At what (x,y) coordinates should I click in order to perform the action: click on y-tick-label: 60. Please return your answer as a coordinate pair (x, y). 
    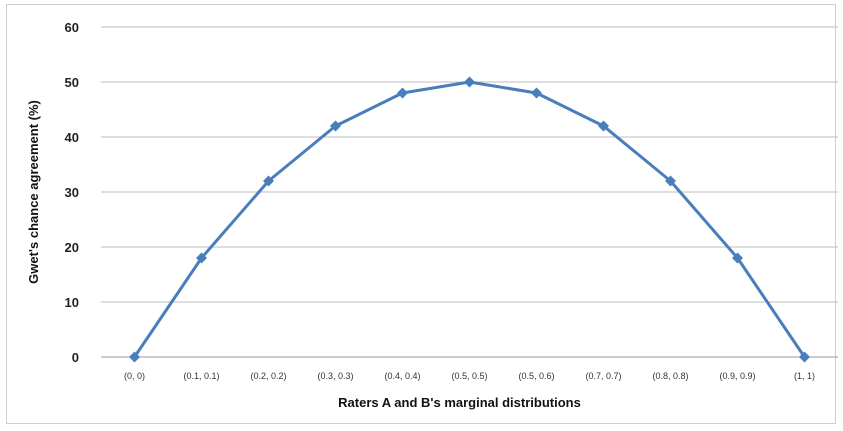
    Looking at the image, I should click on (72, 27).